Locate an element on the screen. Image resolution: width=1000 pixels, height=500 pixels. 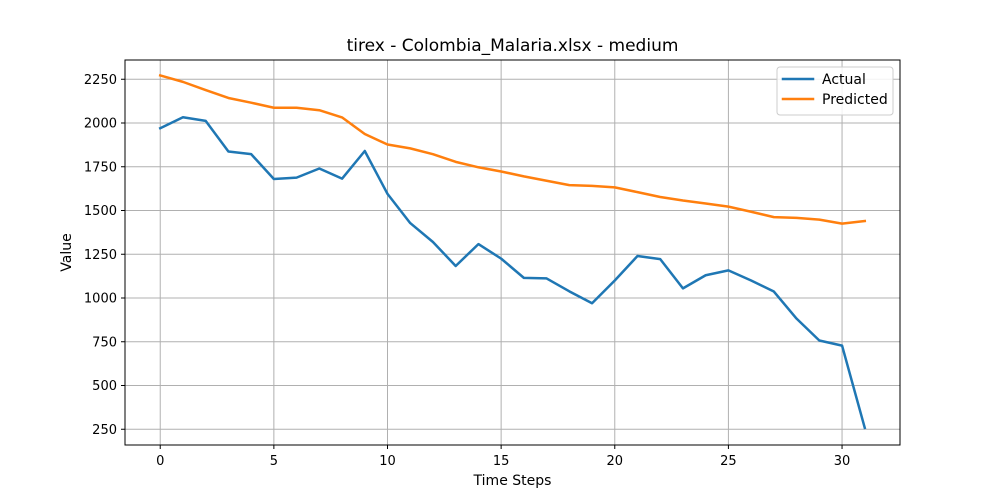
y-tick-label: 500 is located at coordinates (104, 386).